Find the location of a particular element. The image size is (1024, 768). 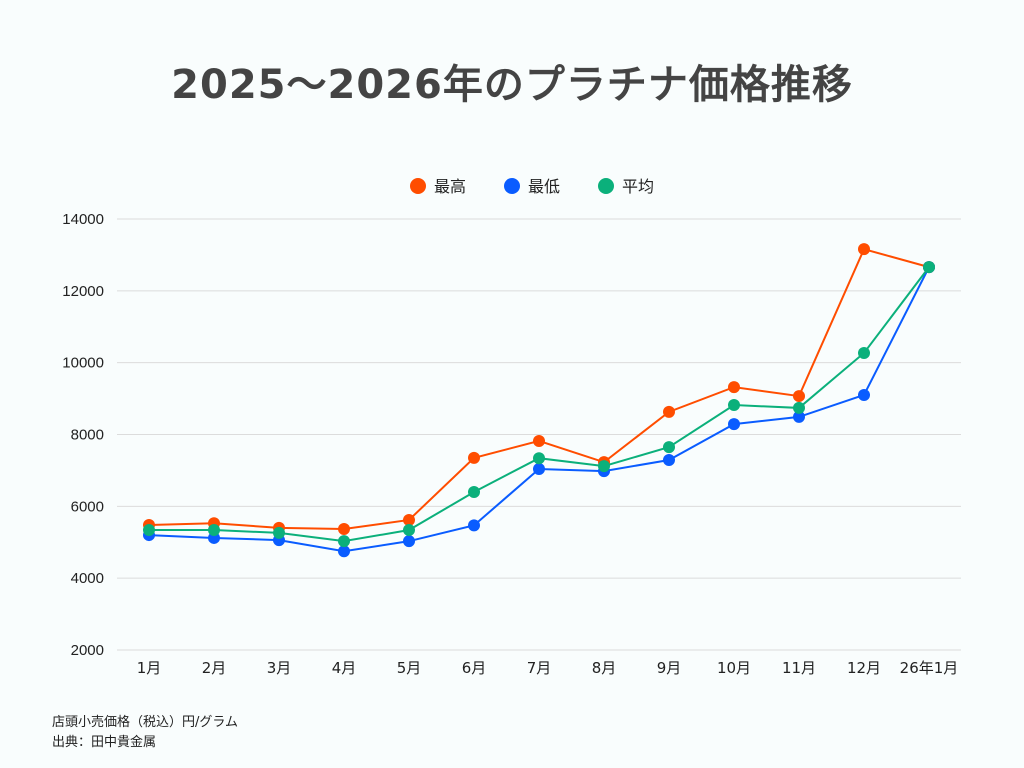

x-tick-label: 1月 is located at coordinates (149, 668).